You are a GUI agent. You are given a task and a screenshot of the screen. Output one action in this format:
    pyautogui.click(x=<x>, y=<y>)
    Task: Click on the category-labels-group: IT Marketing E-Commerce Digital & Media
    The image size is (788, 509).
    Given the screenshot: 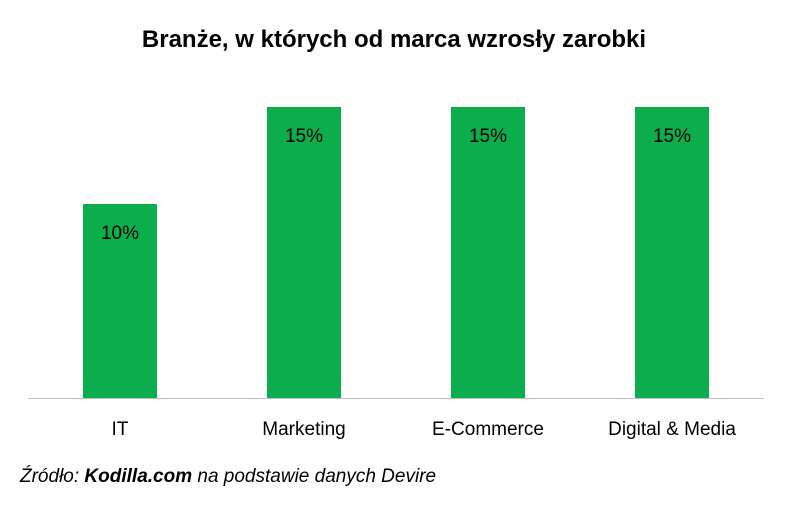 What is the action you would take?
    pyautogui.click(x=424, y=429)
    